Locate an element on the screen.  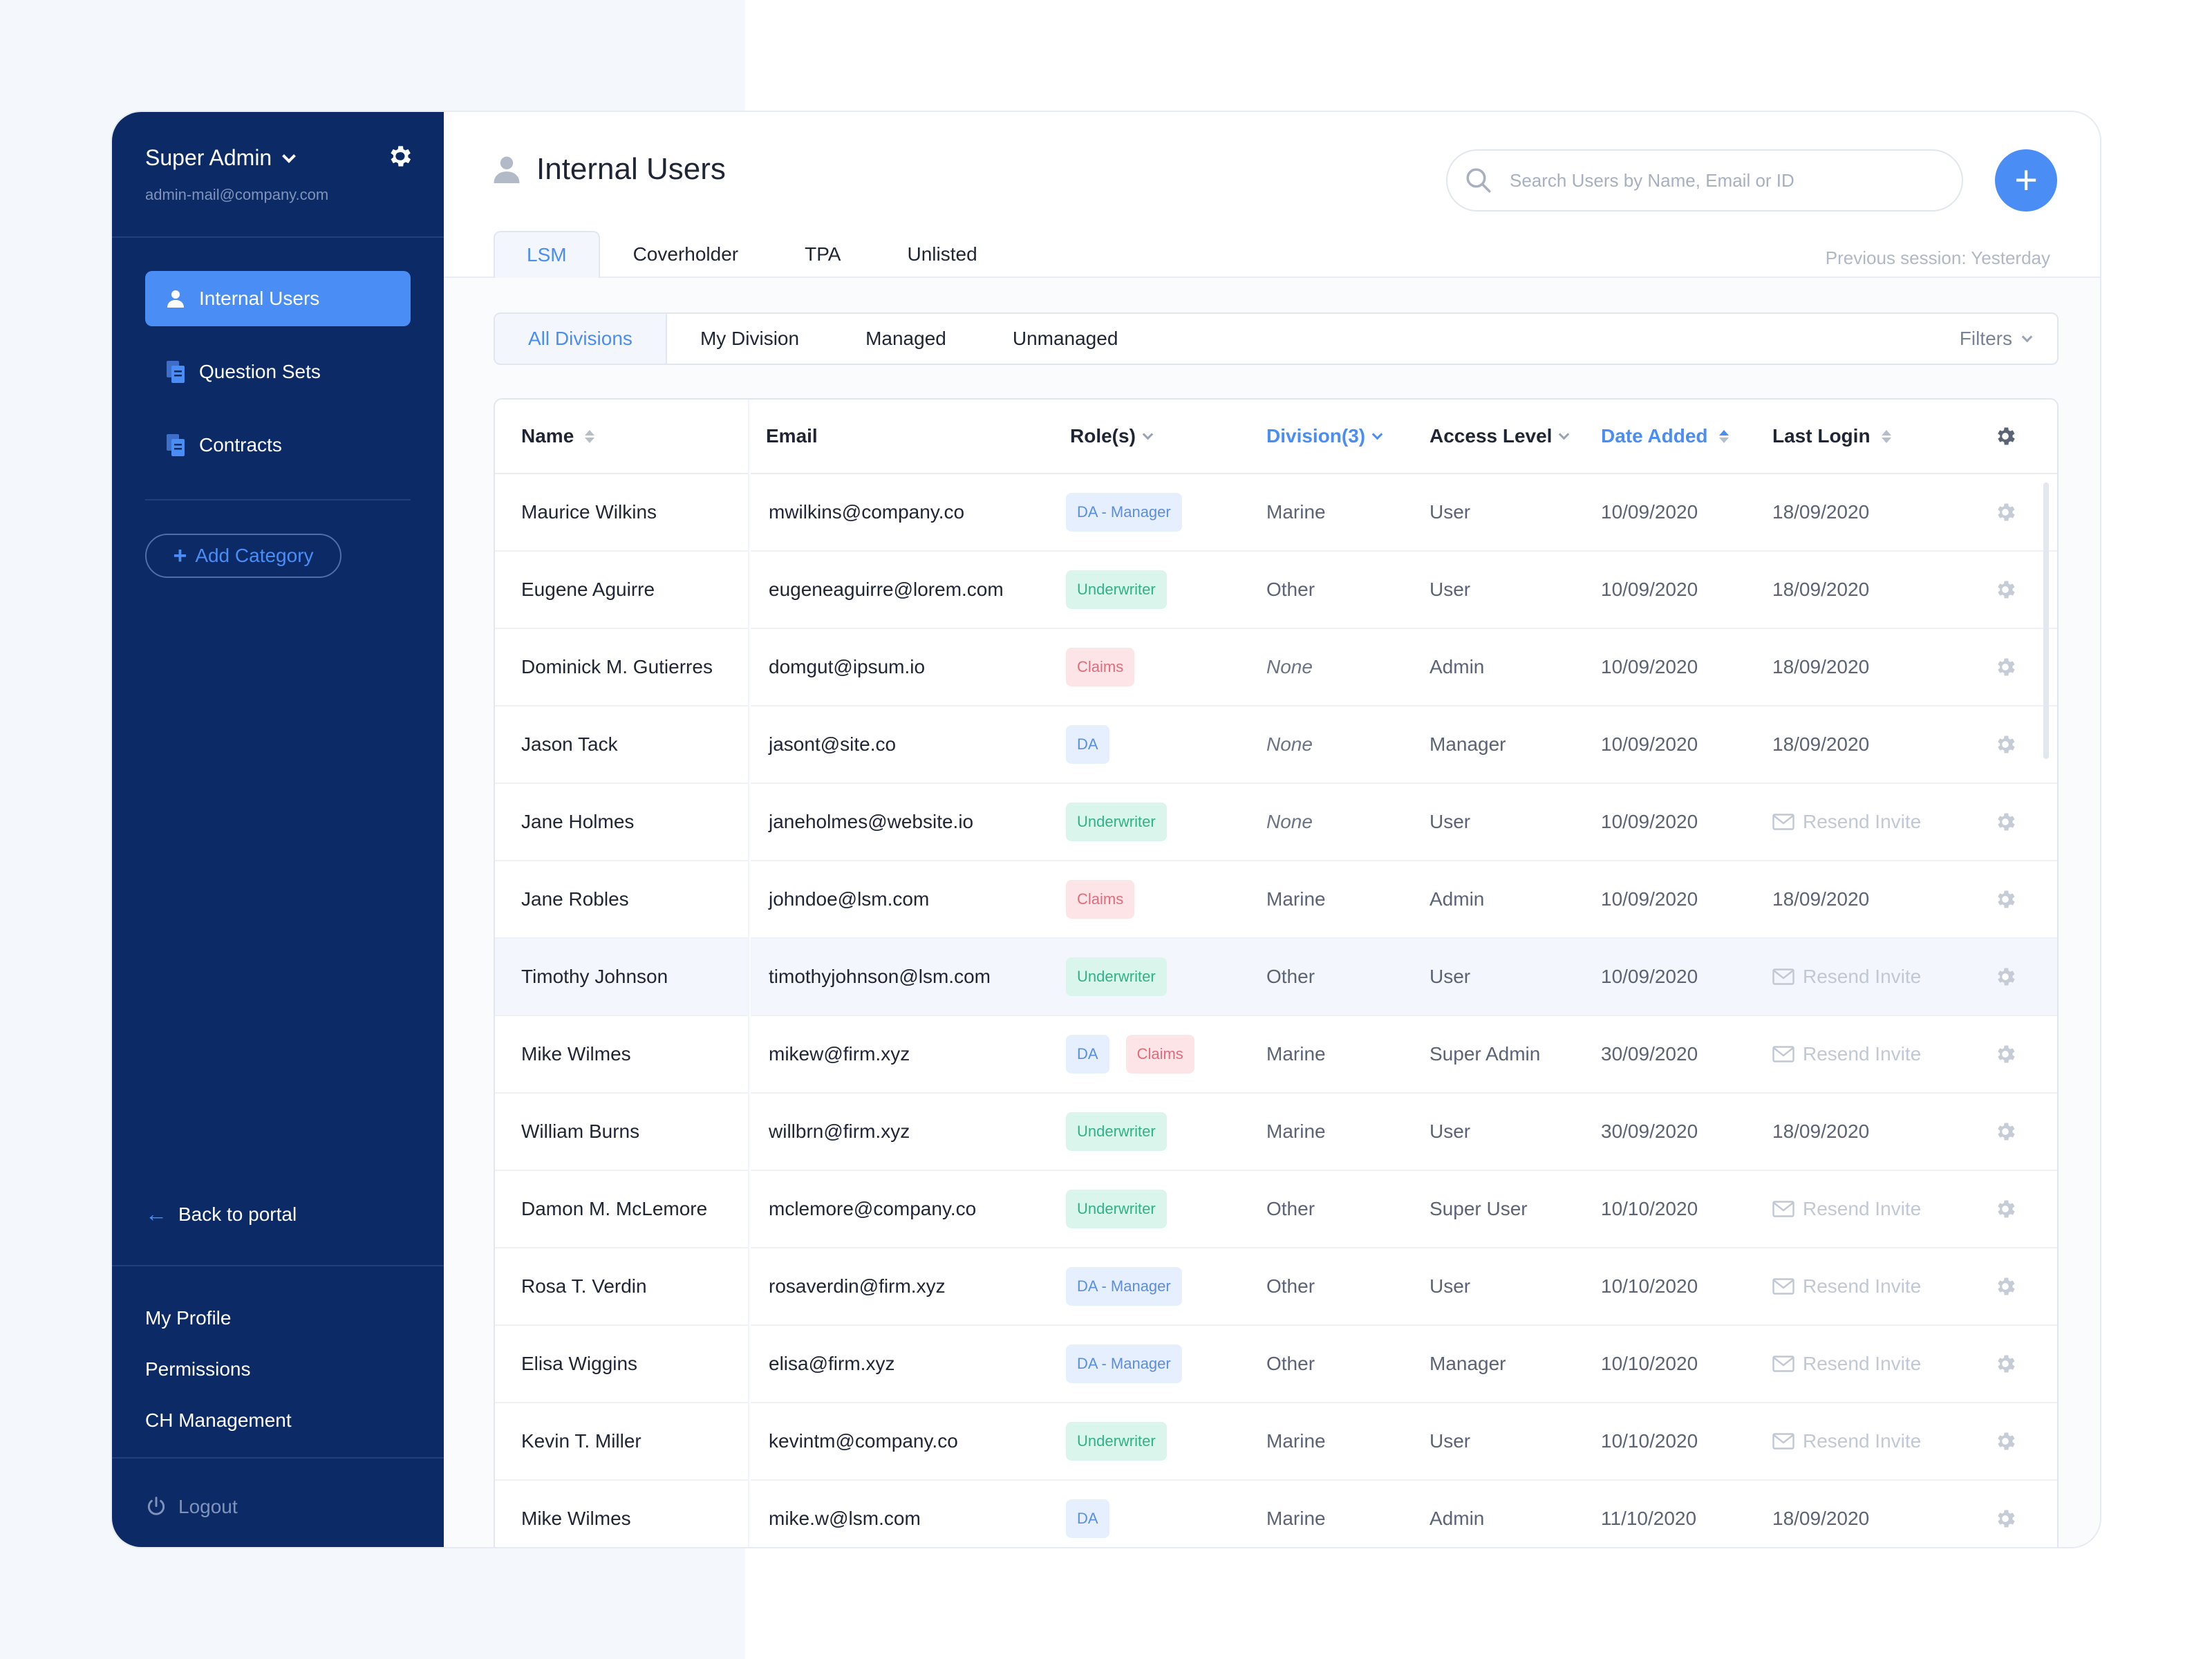
sidebar-item-contracts: Contracts is located at coordinates (278, 446).